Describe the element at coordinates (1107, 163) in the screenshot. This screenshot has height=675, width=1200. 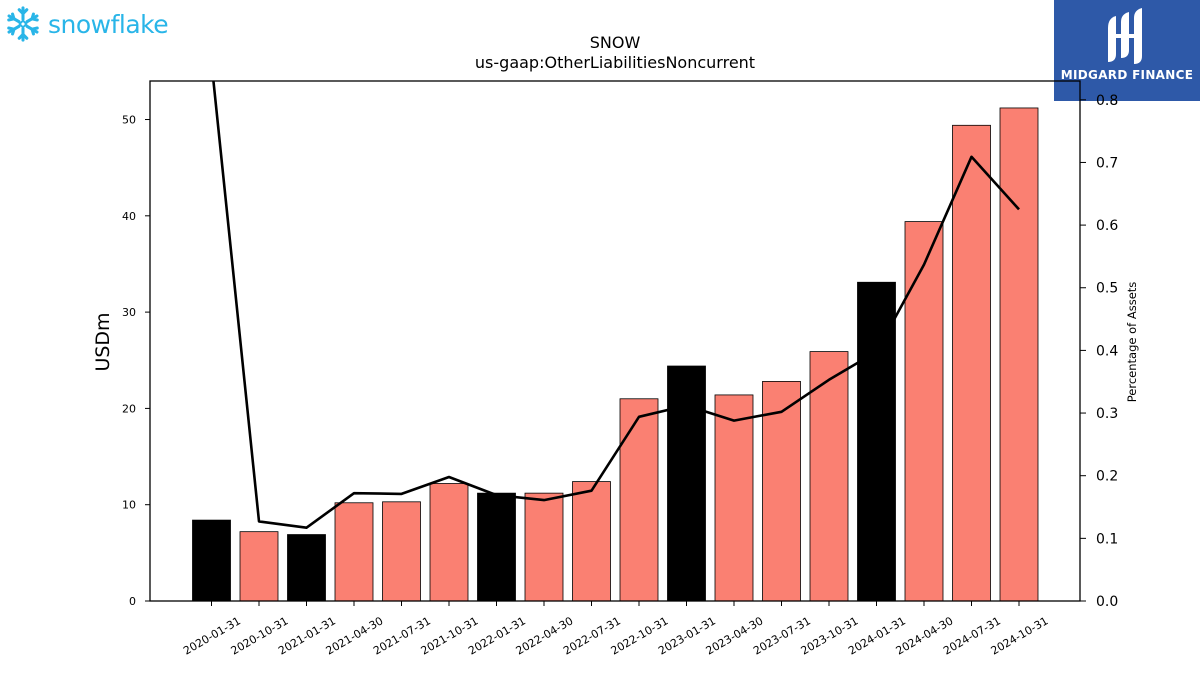
I see `right-tick-label: 0.7` at that location.